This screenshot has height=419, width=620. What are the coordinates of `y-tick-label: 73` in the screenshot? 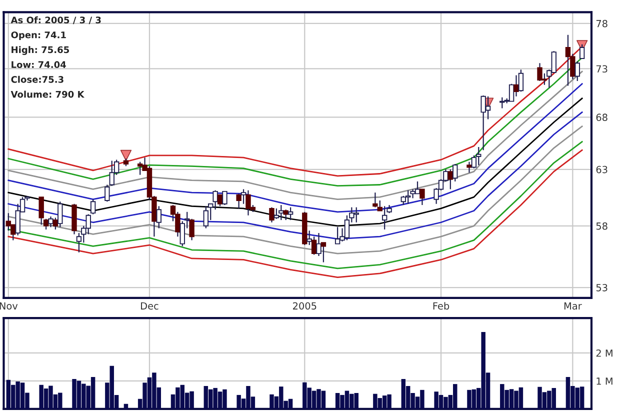 It's located at (602, 69).